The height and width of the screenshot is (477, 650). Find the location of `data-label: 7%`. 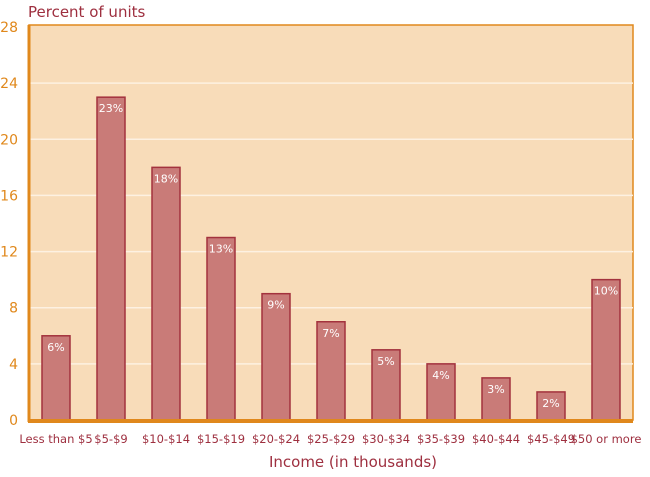

data-label: 7% is located at coordinates (330, 333).